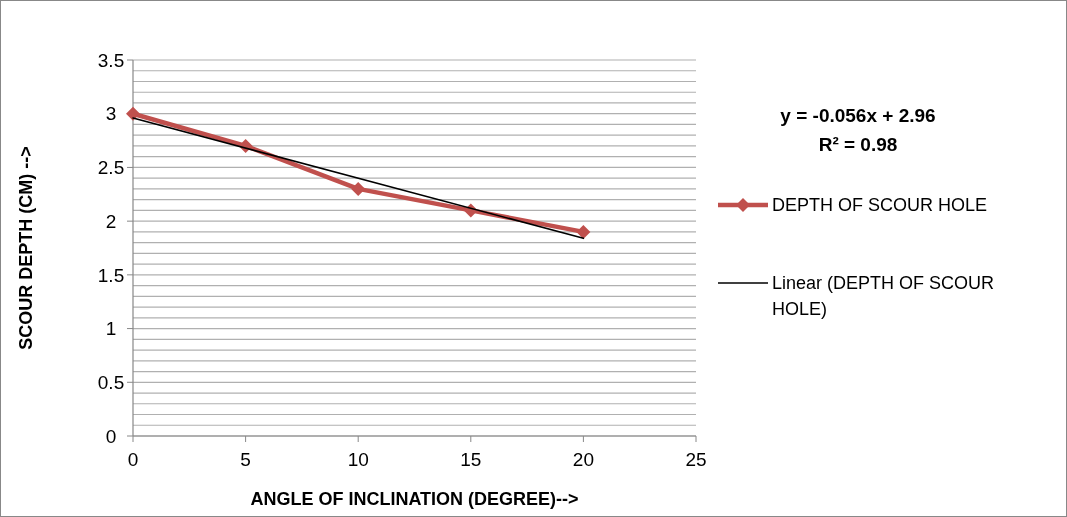 This screenshot has height=517, width=1067. Describe the element at coordinates (358, 459) in the screenshot. I see `x-tick-label: 10` at that location.